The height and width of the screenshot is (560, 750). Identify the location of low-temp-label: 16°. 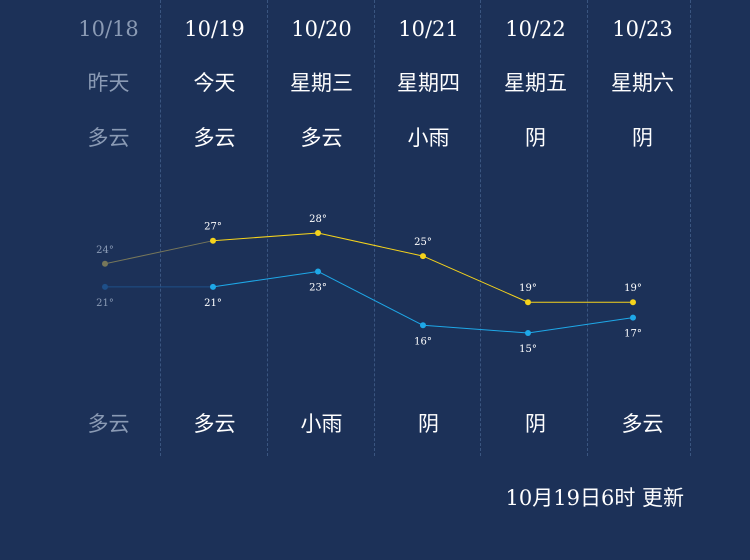
(423, 341).